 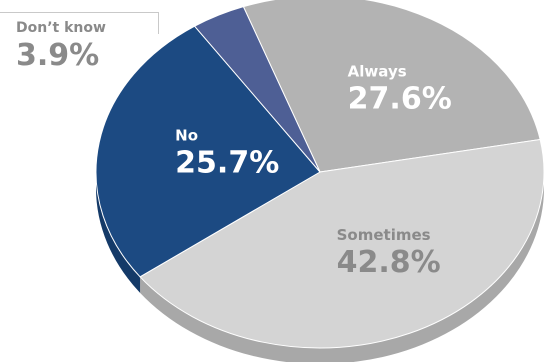 I want to click on slice-side-no, so click(x=118, y=232).